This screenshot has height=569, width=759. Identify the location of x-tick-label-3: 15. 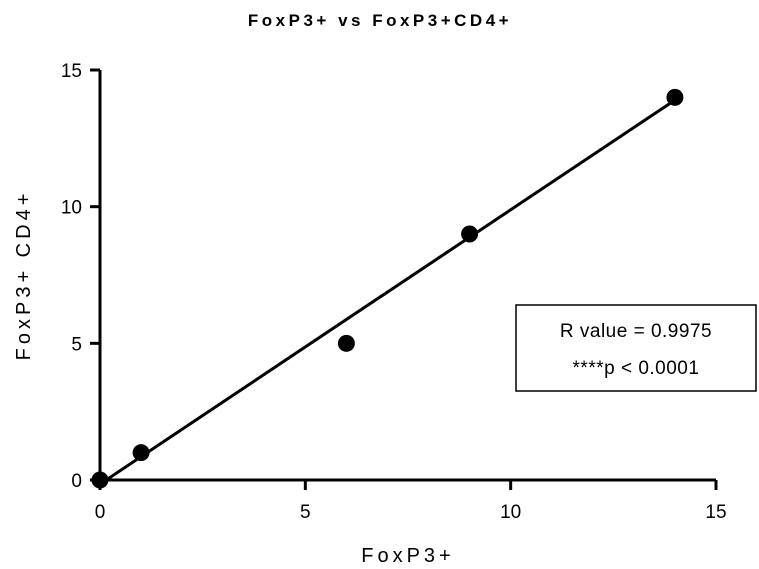
(715, 512).